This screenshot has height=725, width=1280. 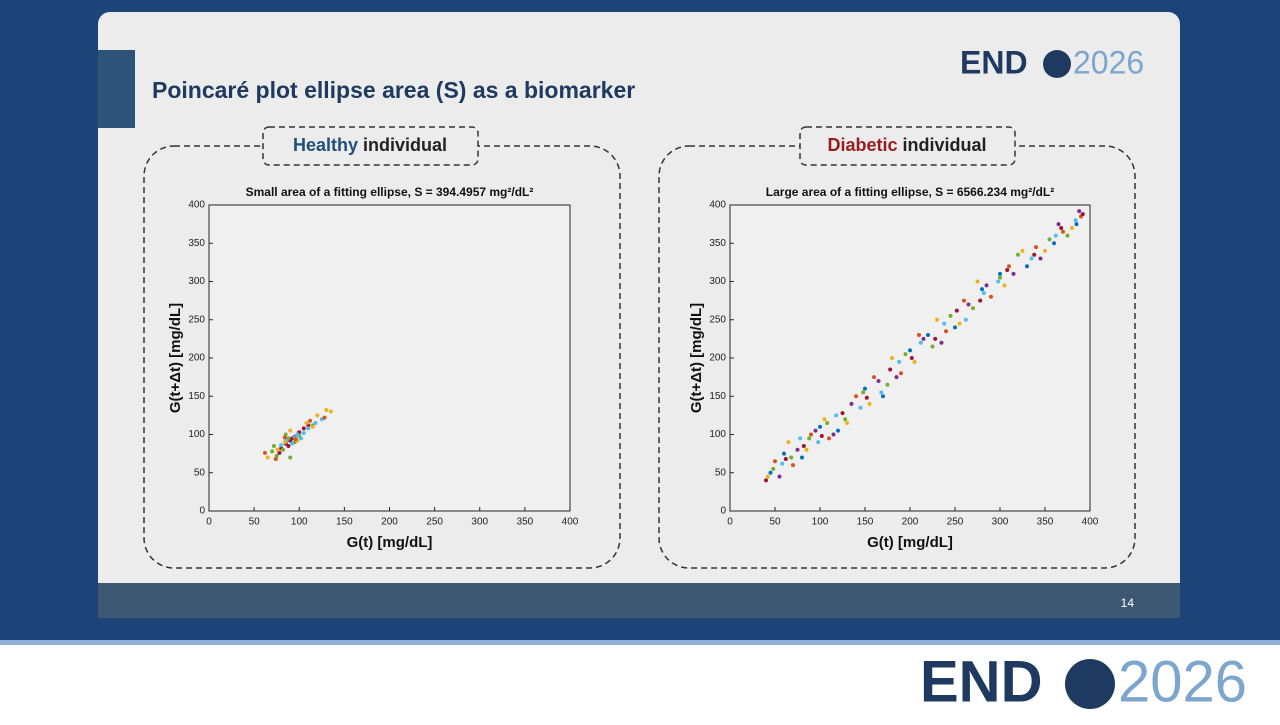 What do you see at coordinates (299, 522) in the screenshot?
I see `x-tick-label: 100` at bounding box center [299, 522].